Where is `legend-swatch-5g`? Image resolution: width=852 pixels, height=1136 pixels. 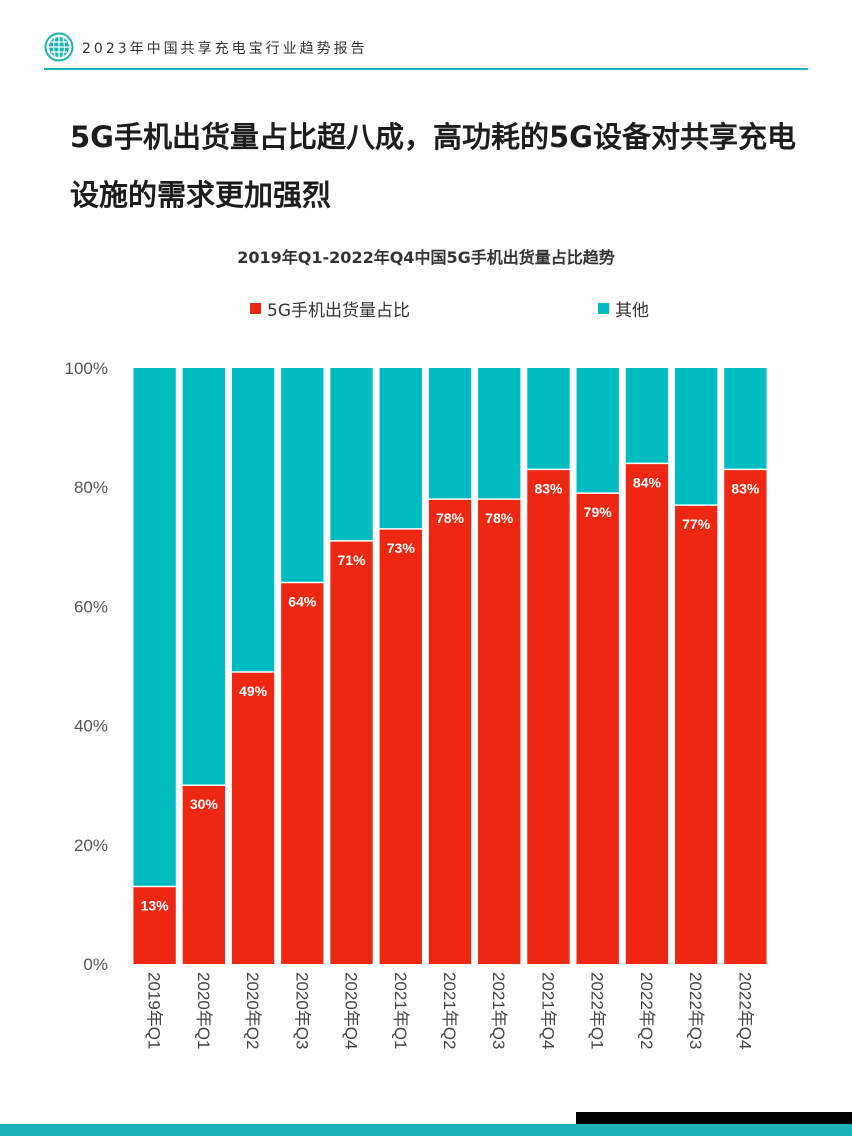
legend-swatch-5g is located at coordinates (255, 308).